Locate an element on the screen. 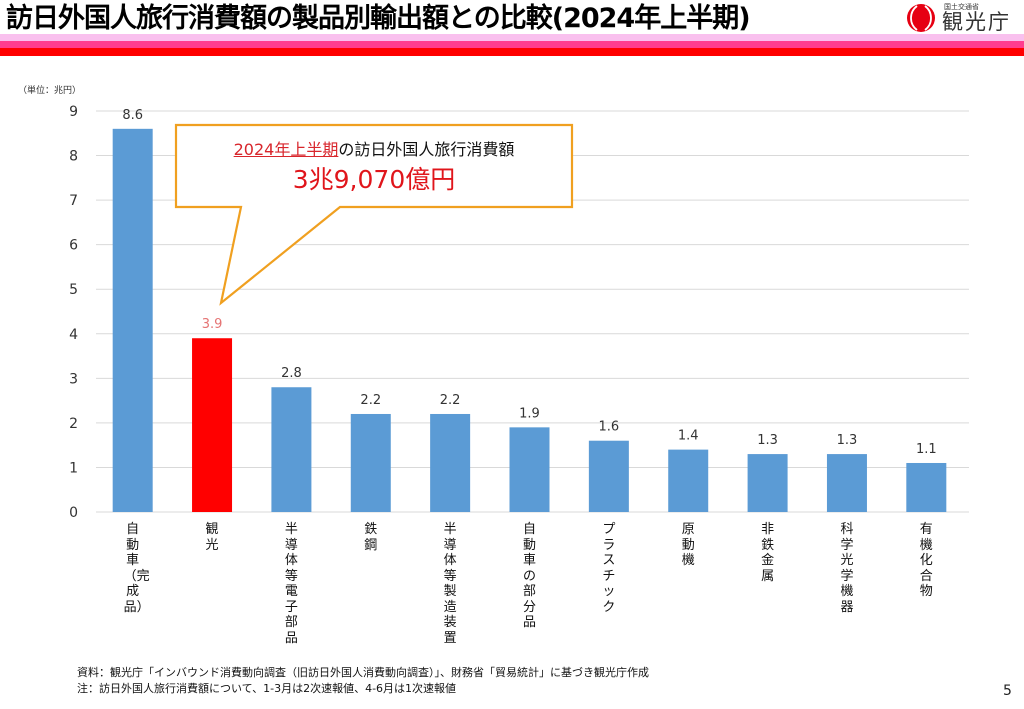 This screenshot has width=1024, height=709. y-tick-label: 4 is located at coordinates (73, 335).